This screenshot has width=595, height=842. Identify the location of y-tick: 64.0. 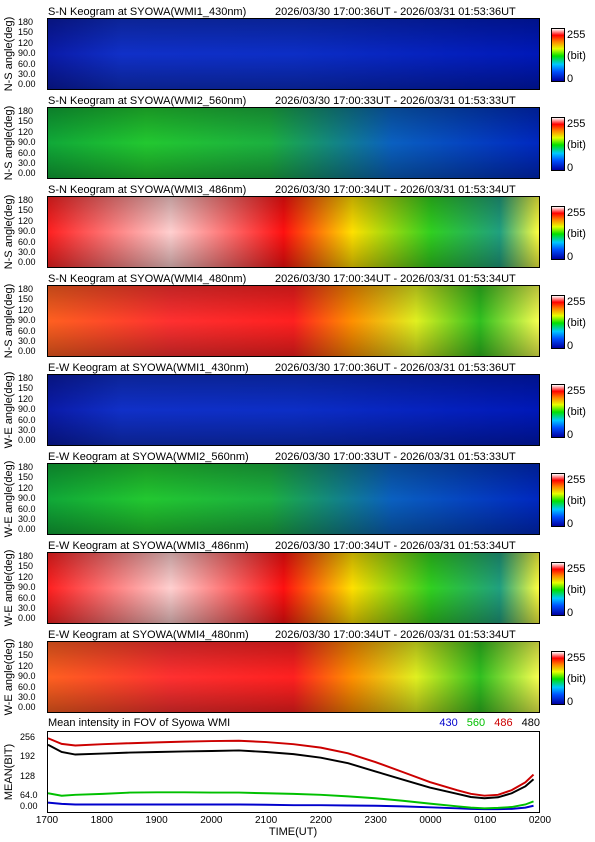
(29, 795).